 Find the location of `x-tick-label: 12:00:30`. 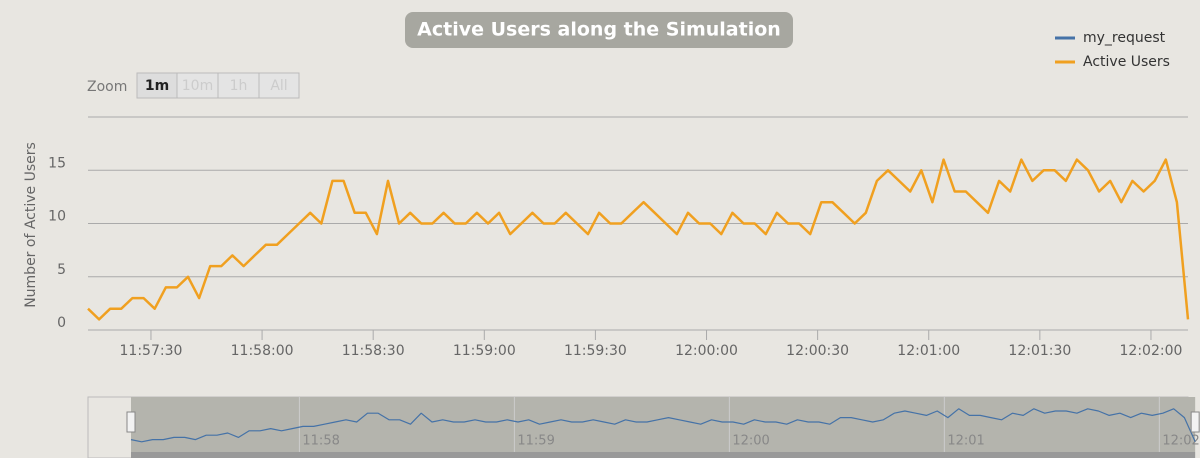

x-tick-label: 12:00:30 is located at coordinates (817, 351).